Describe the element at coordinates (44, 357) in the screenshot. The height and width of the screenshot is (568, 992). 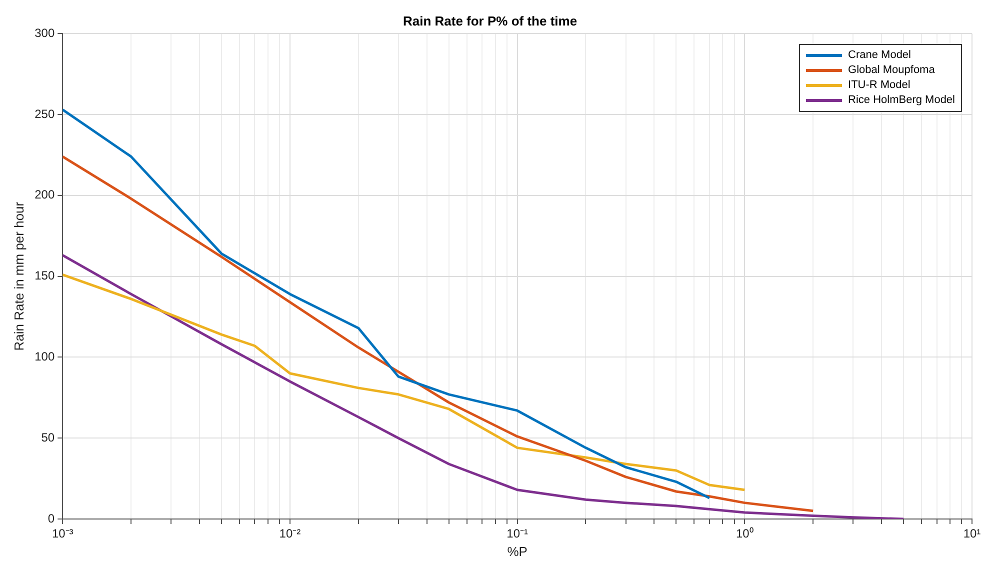
I see `y-tick-label: 100` at that location.